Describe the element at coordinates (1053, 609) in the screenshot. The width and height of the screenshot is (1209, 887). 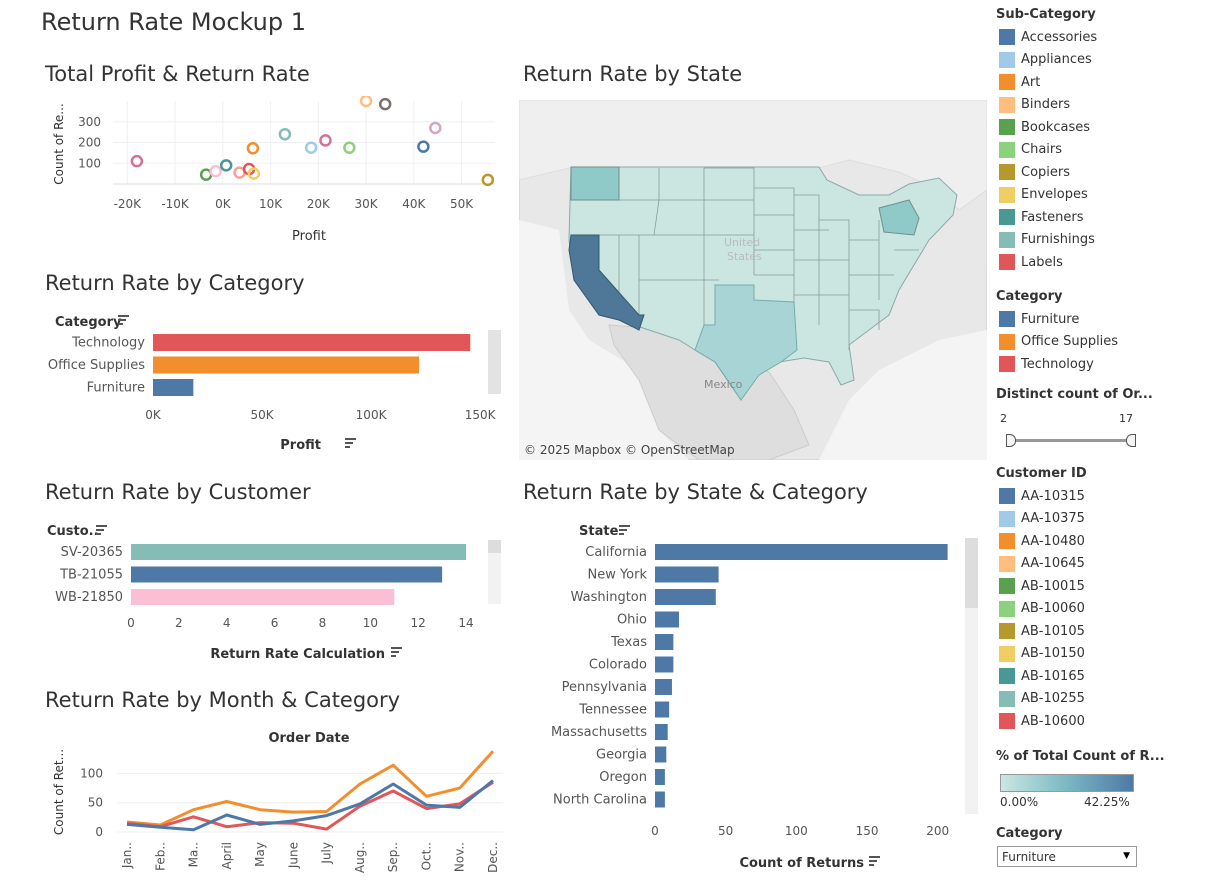
I see `customer-legend-label: AB-10060` at that location.